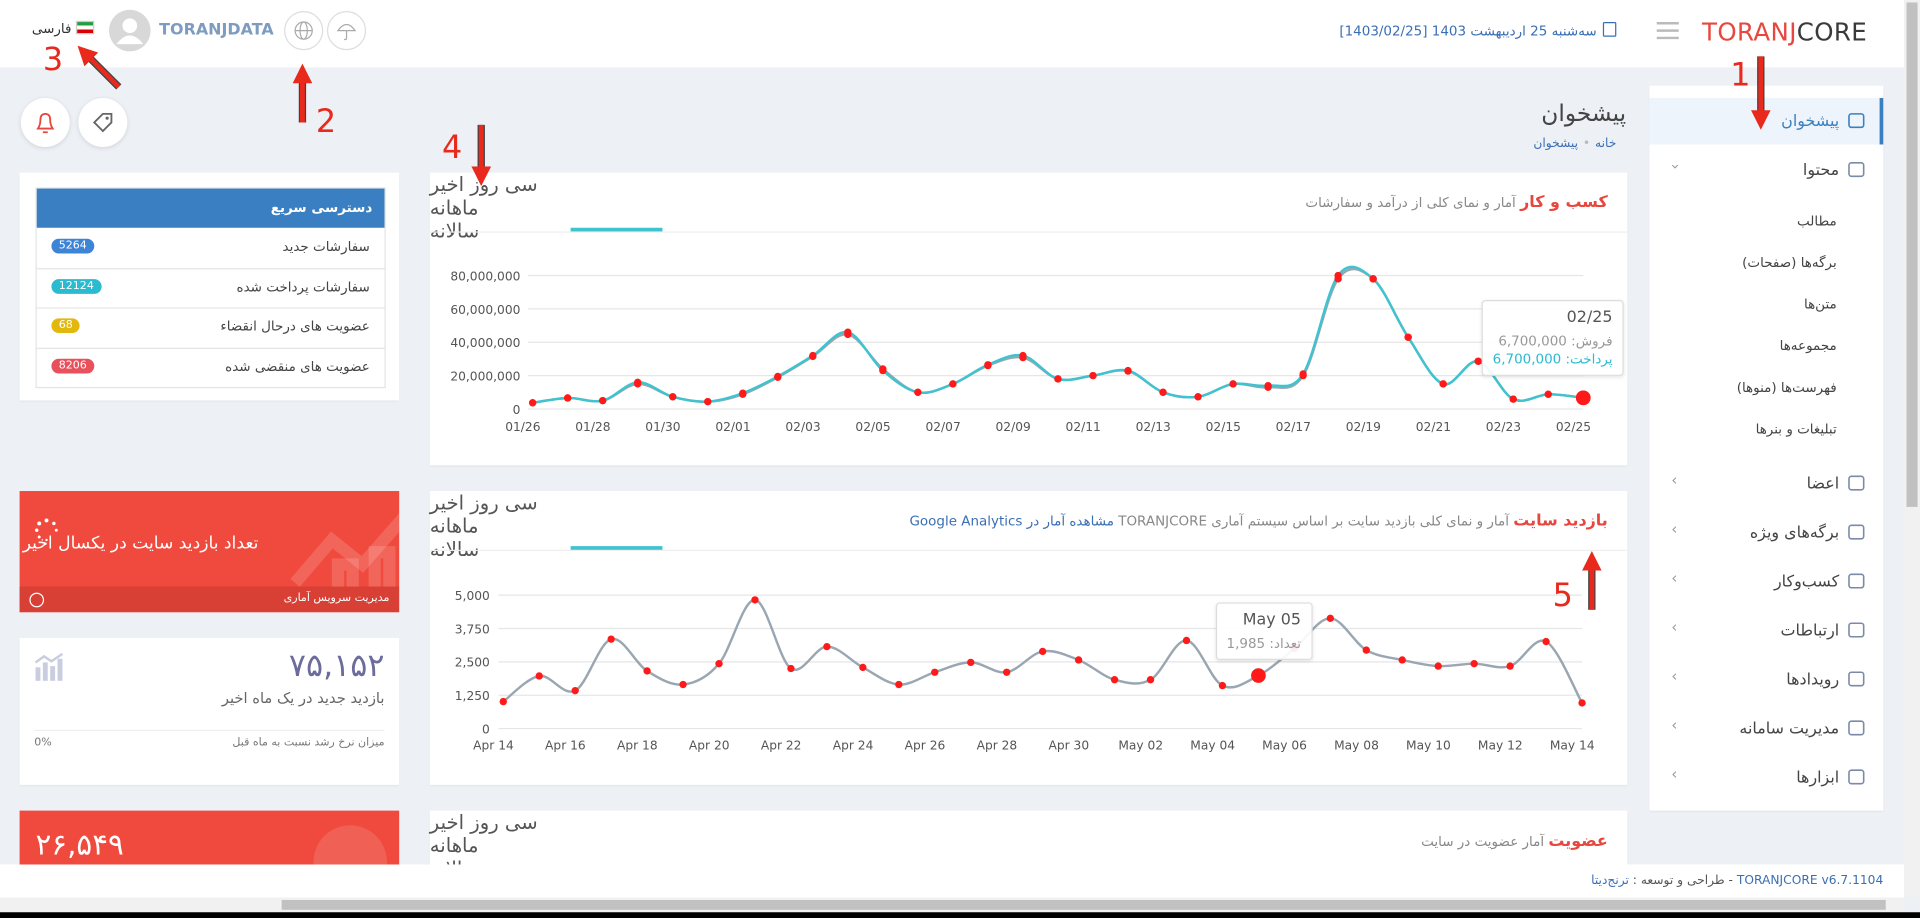  Describe the element at coordinates (303, 286) in the screenshot. I see `row-label: سفارشات پرداخت شده` at that location.